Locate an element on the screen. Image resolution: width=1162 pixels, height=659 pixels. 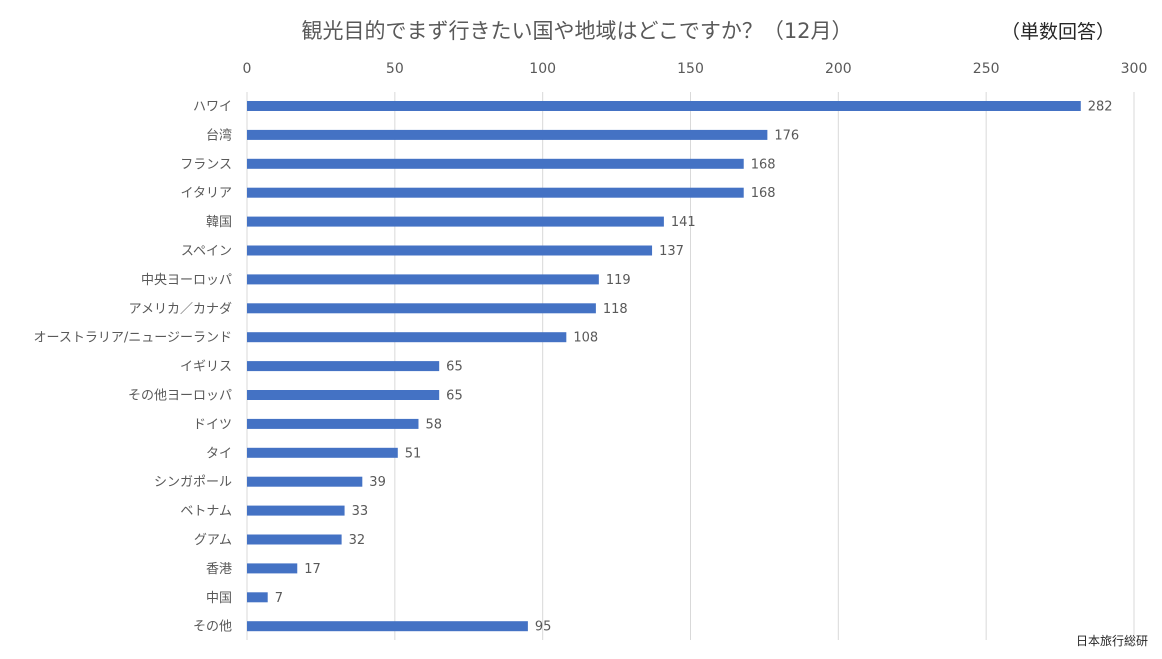
data-label: 33 is located at coordinates (360, 511).